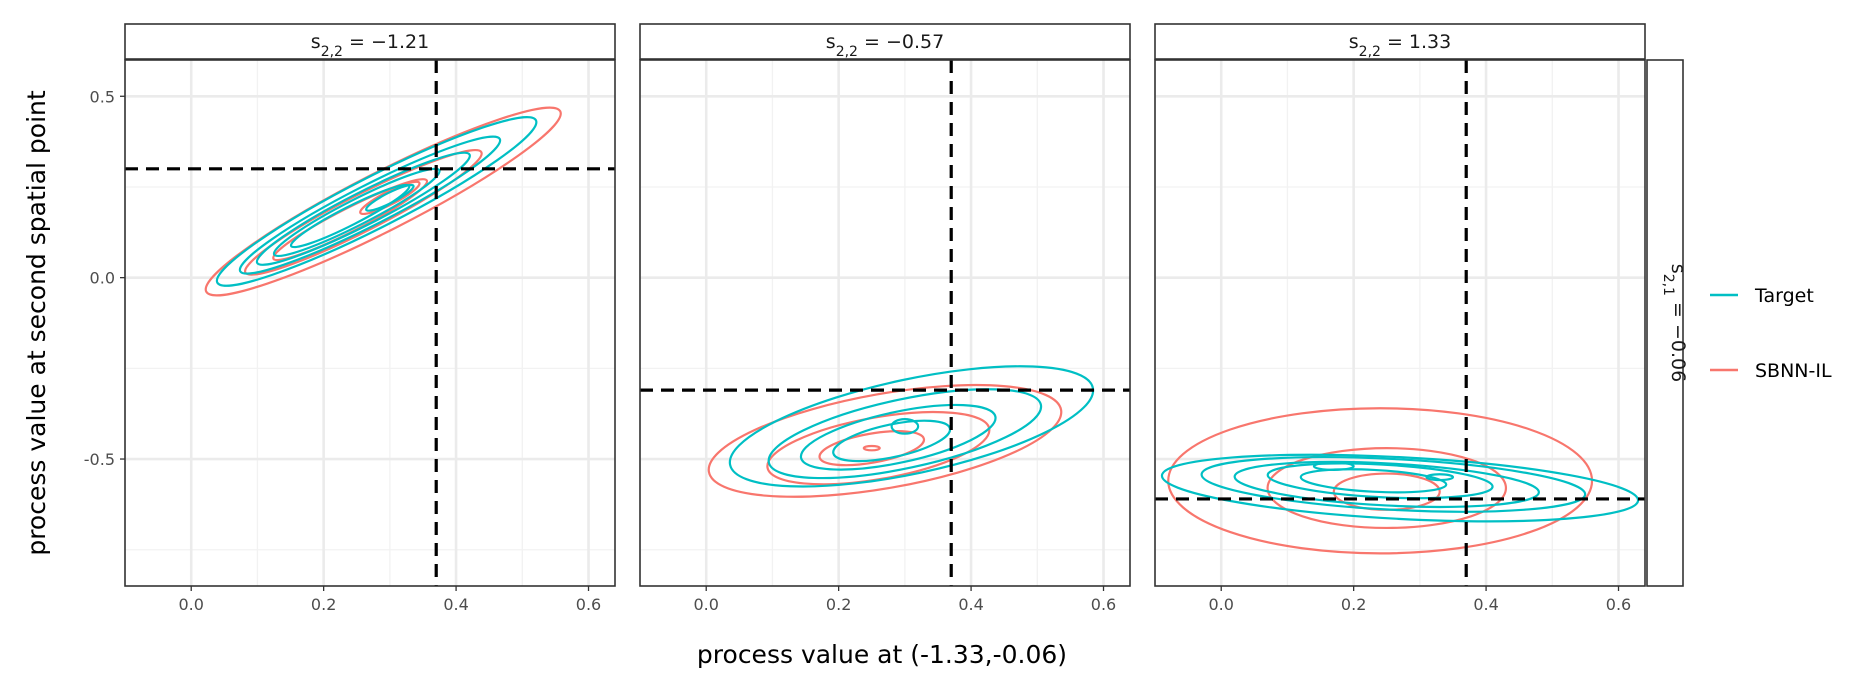  Describe the element at coordinates (36, 323) in the screenshot. I see `y-axis-title: process value at second spatial point` at that location.